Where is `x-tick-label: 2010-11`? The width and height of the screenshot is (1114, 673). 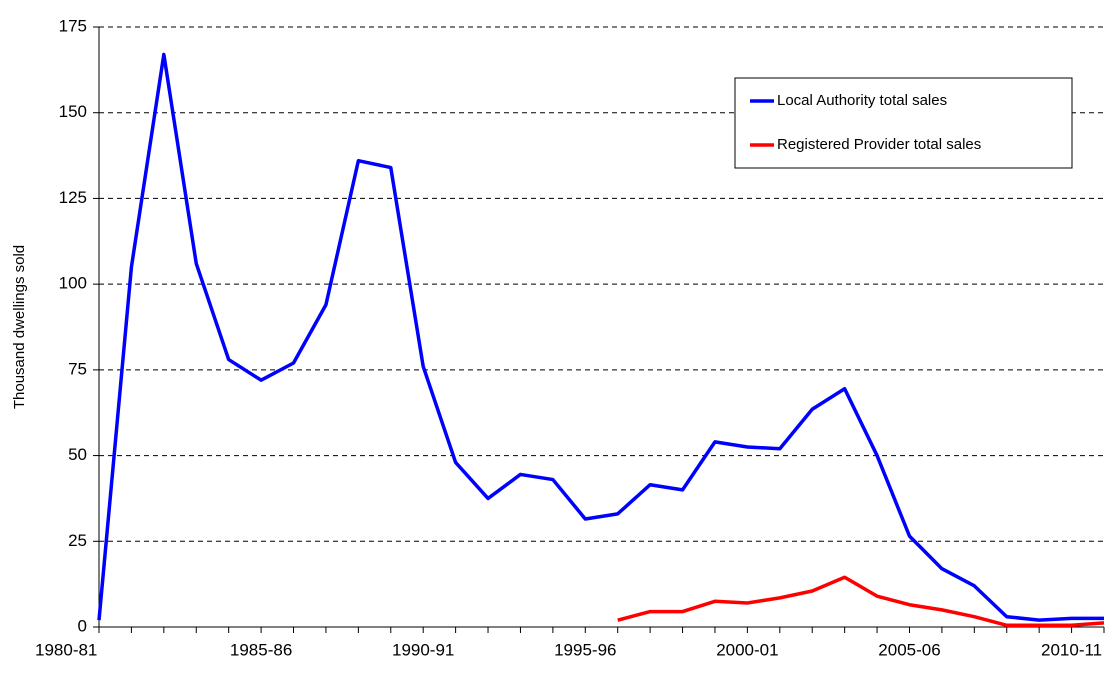 x-tick-label: 2010-11 is located at coordinates (1071, 649).